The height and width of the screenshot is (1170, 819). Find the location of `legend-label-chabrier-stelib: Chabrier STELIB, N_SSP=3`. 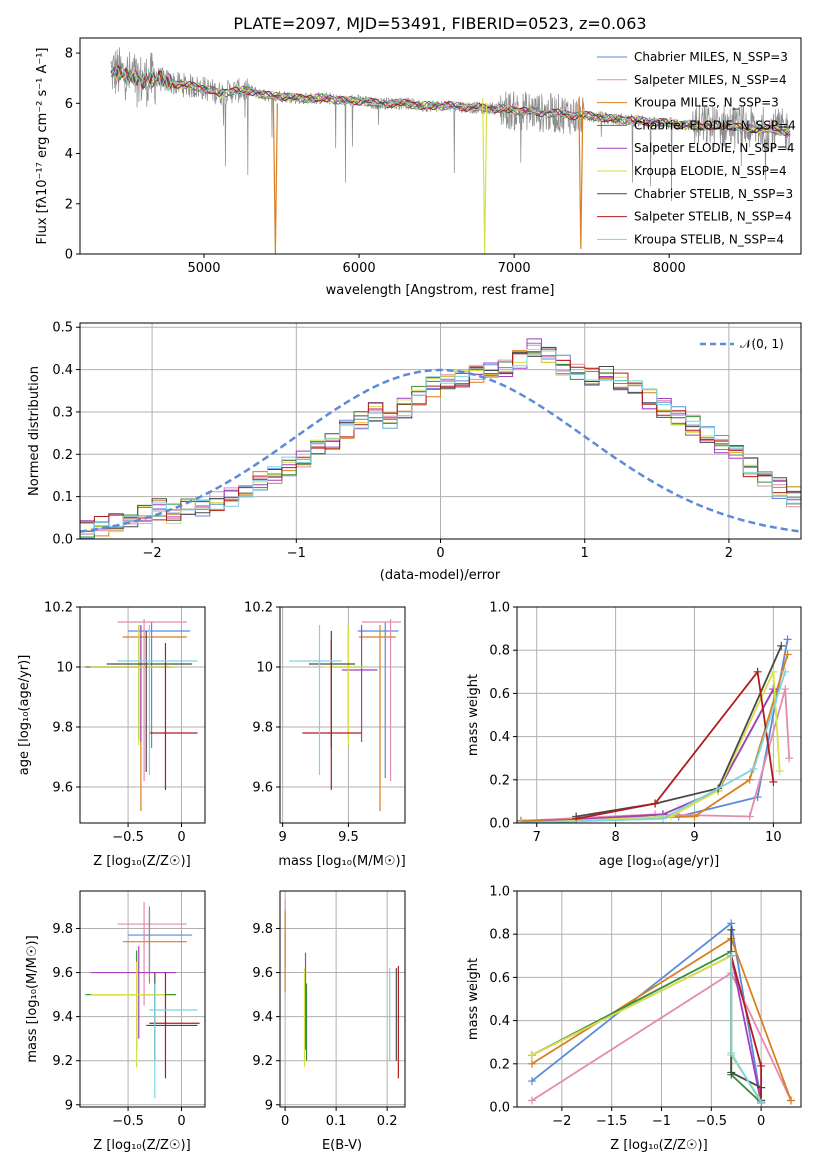

legend-label-chabrier-stelib: Chabrier STELIB, N_SSP=3 is located at coordinates (713, 194).